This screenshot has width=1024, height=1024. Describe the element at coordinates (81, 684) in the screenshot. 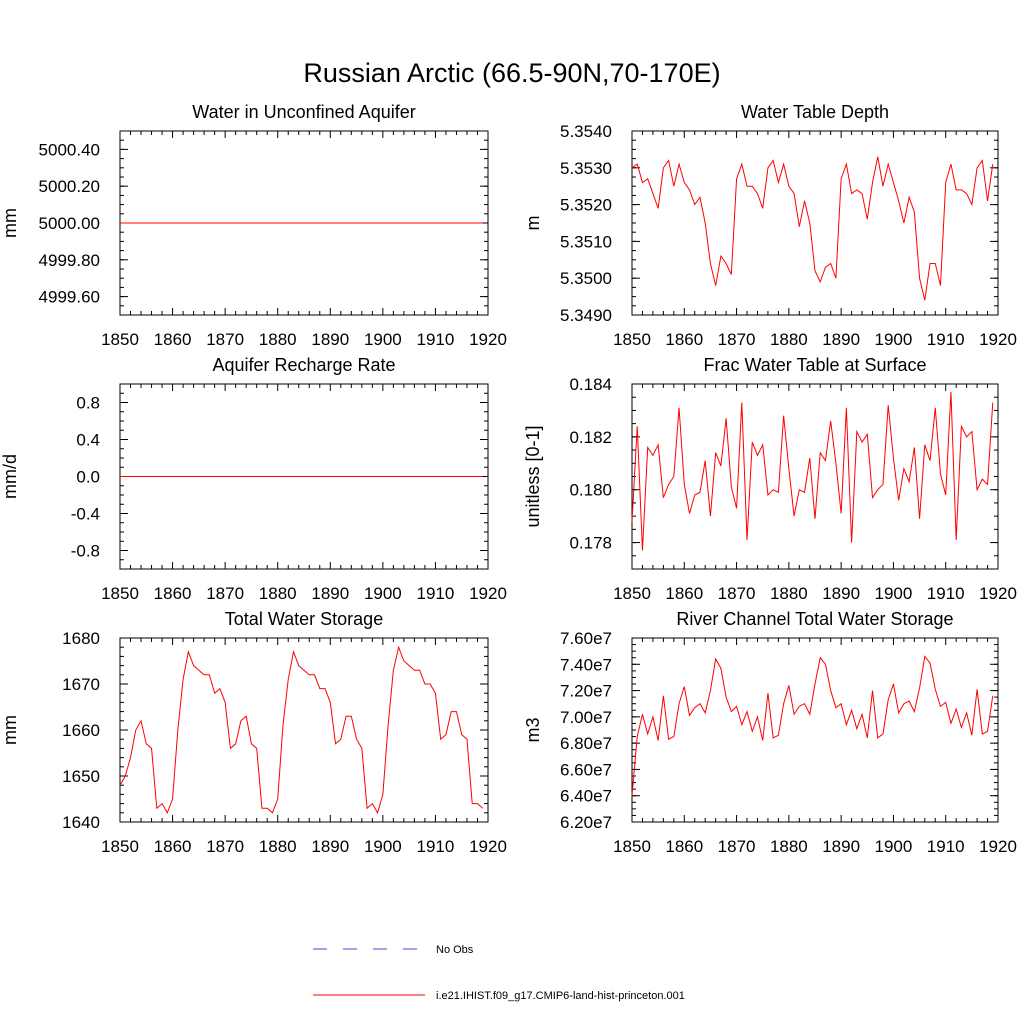

I see `total-water-storage-ytick-label: 1670` at that location.